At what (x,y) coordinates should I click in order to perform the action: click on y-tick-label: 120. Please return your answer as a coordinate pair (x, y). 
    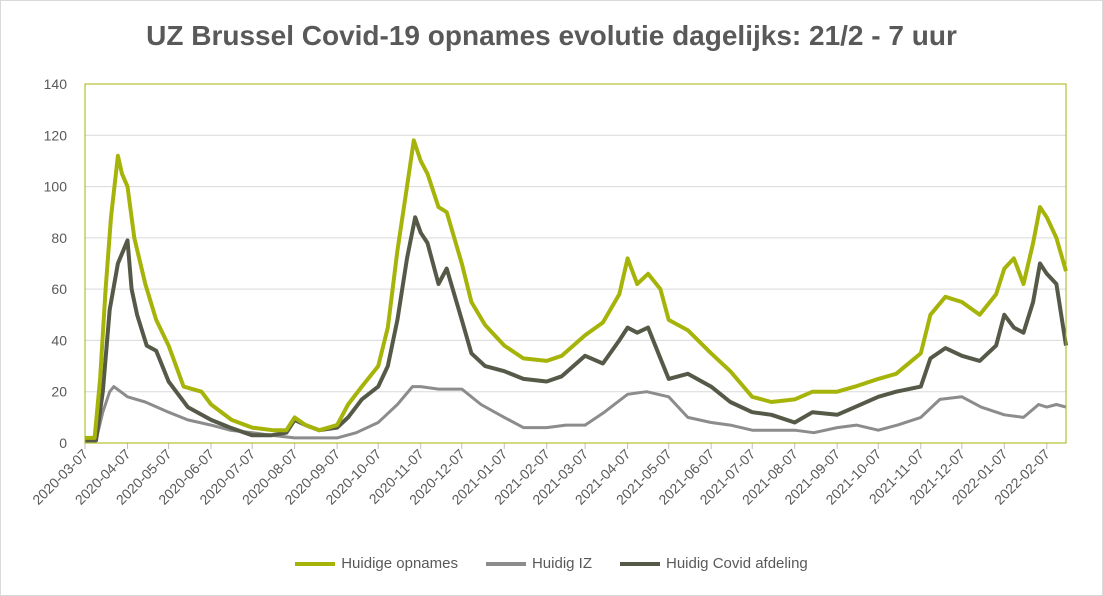
    Looking at the image, I should click on (56, 135).